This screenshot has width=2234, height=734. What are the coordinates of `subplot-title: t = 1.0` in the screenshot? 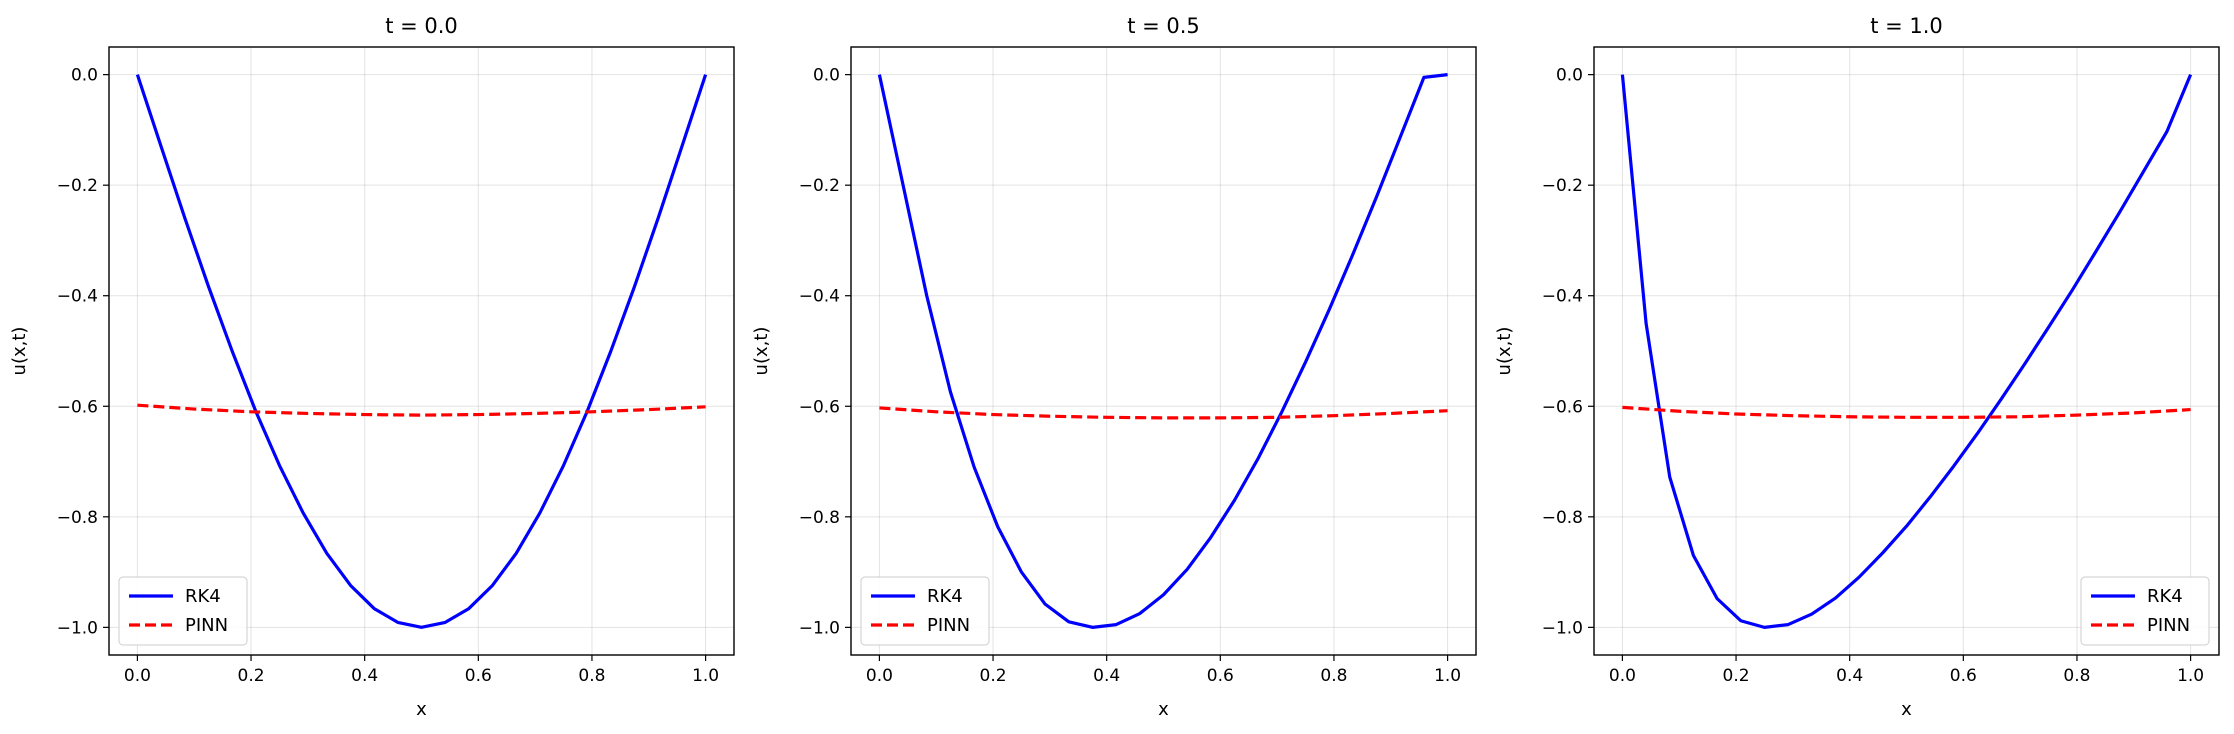 It's located at (1906, 26).